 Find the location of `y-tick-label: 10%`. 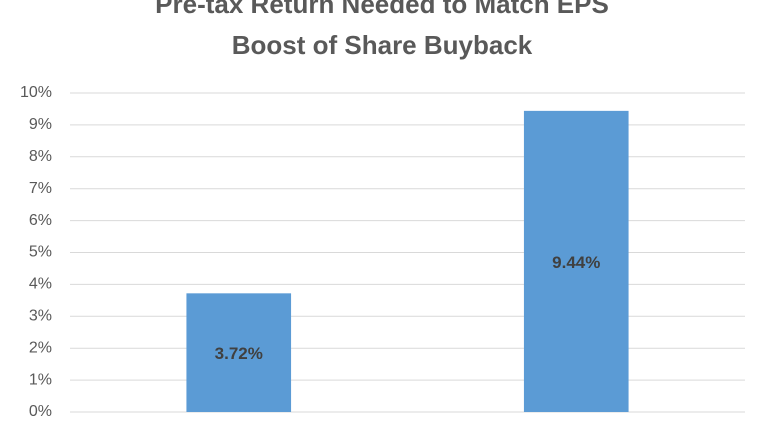

y-tick-label: 10% is located at coordinates (36, 92).